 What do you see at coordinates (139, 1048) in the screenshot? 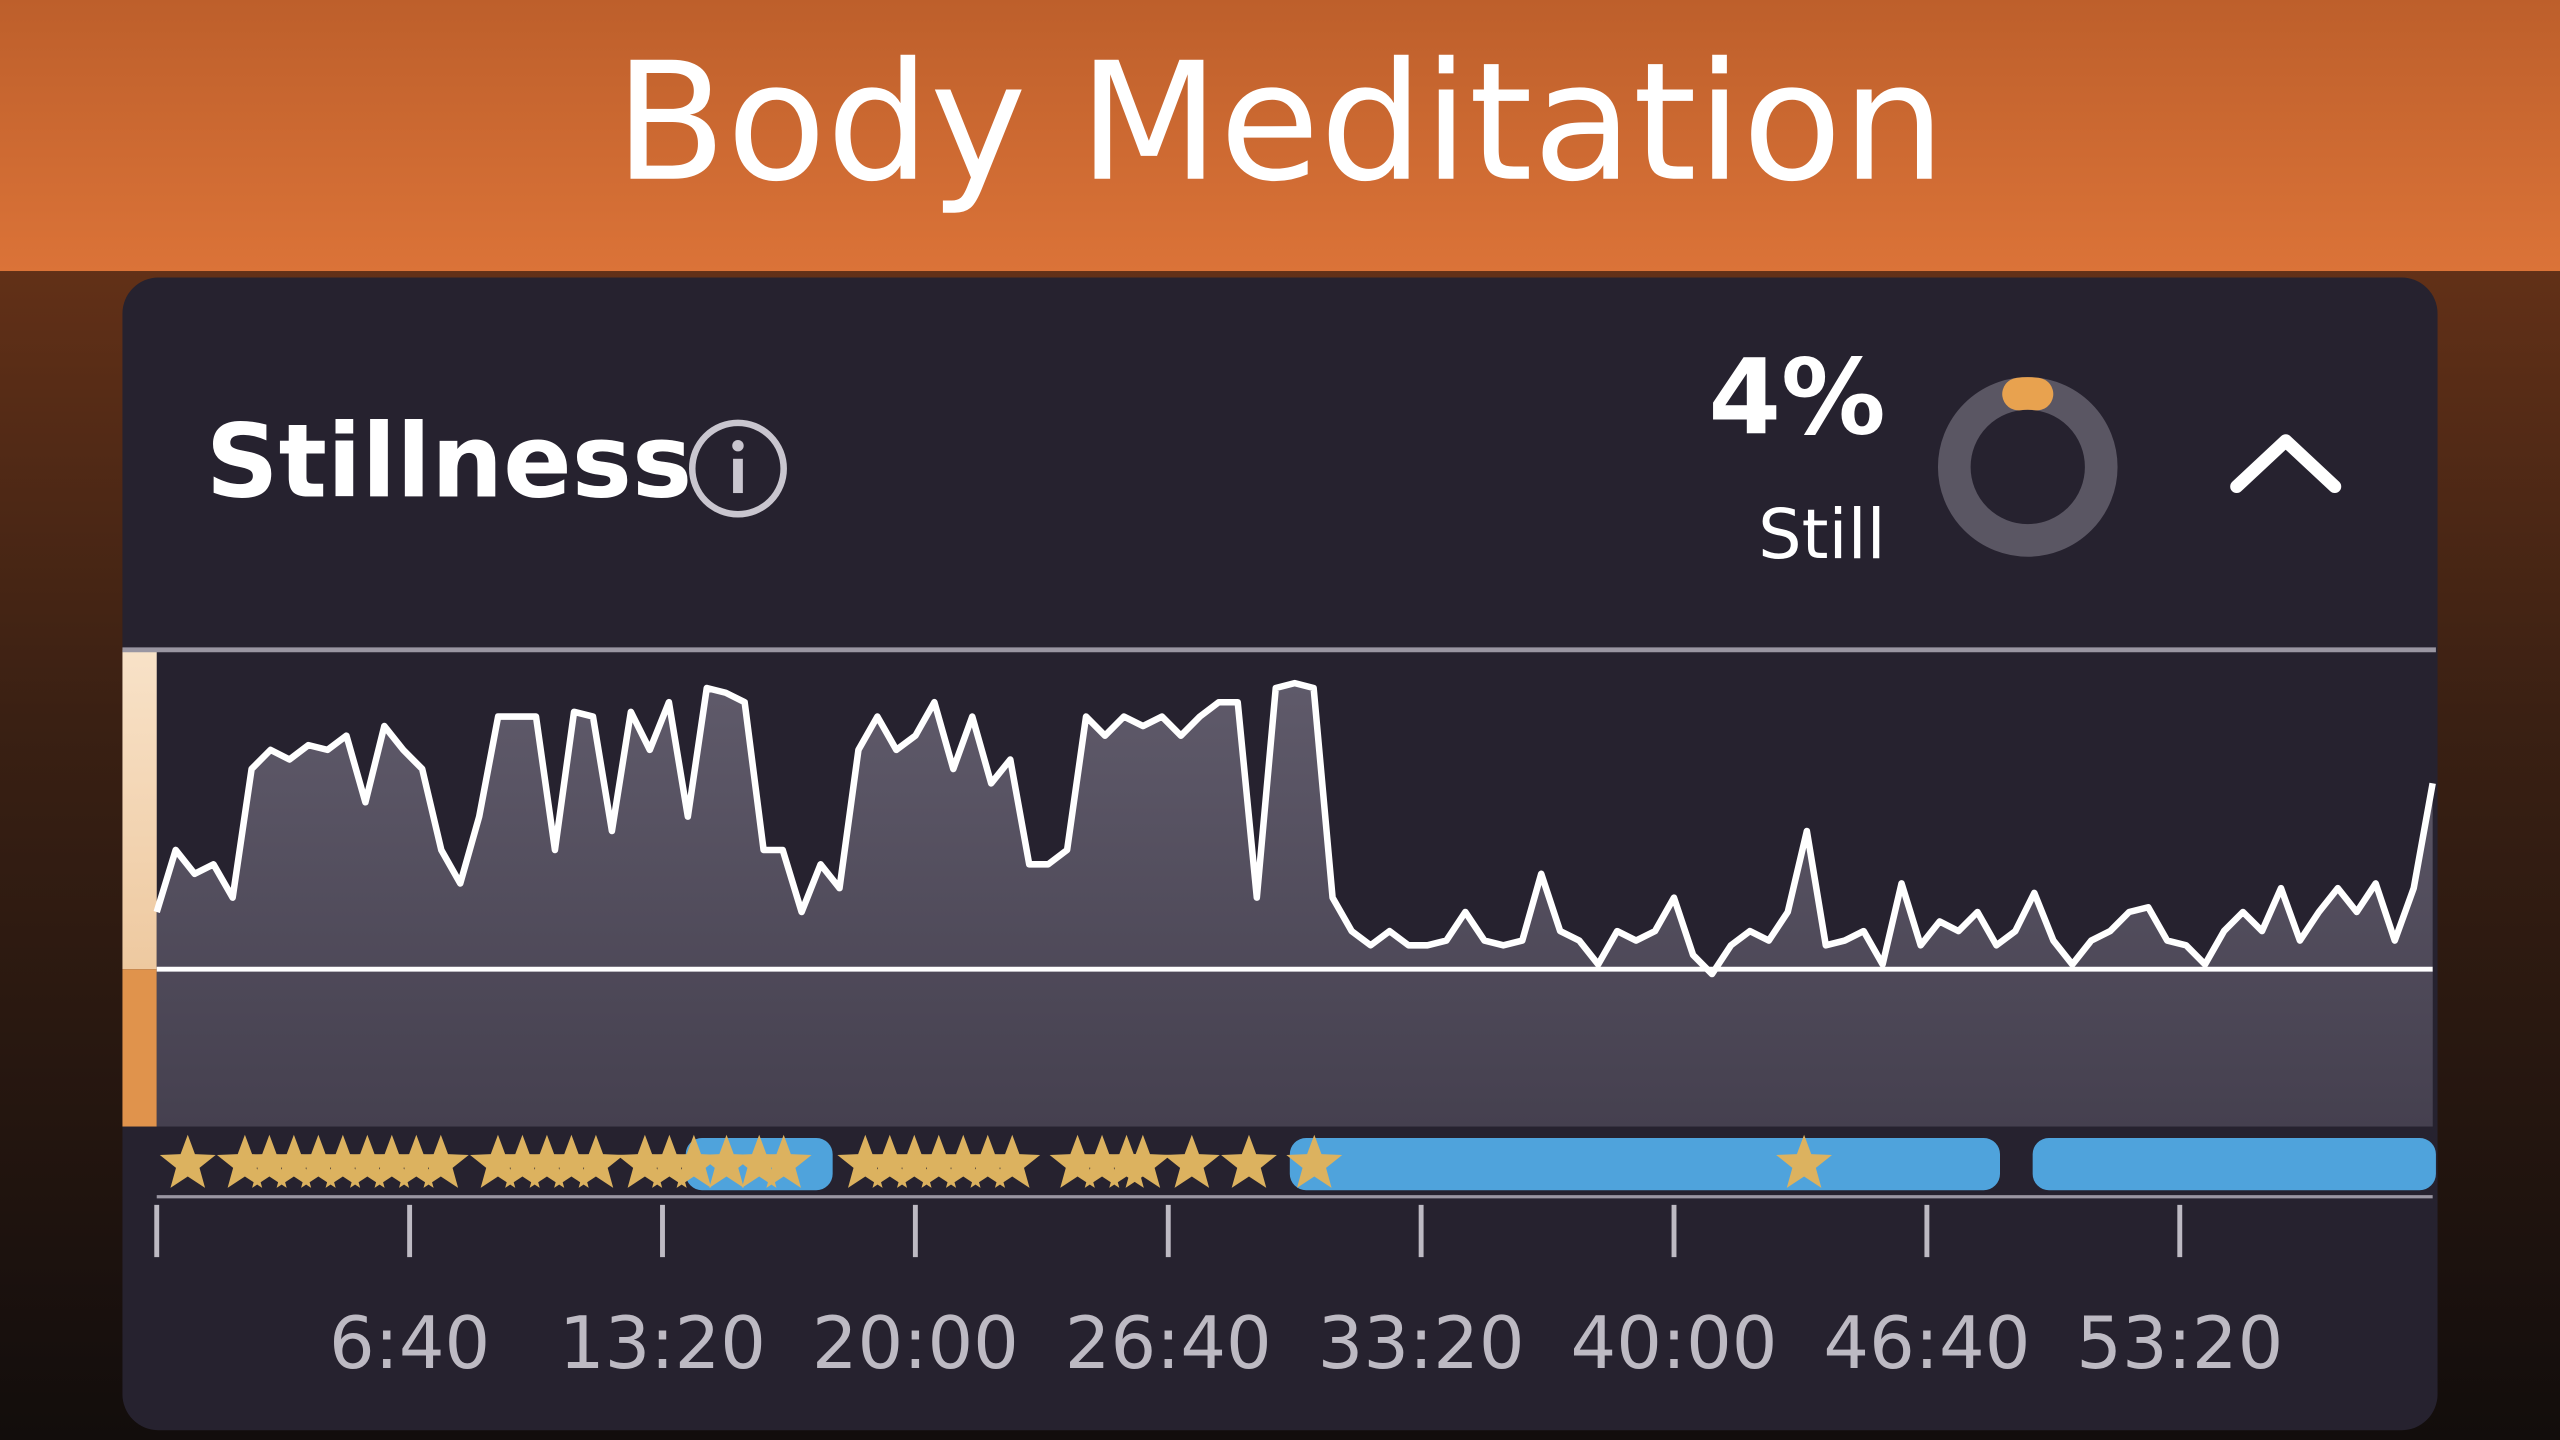
I see `zone-bar-low` at bounding box center [139, 1048].